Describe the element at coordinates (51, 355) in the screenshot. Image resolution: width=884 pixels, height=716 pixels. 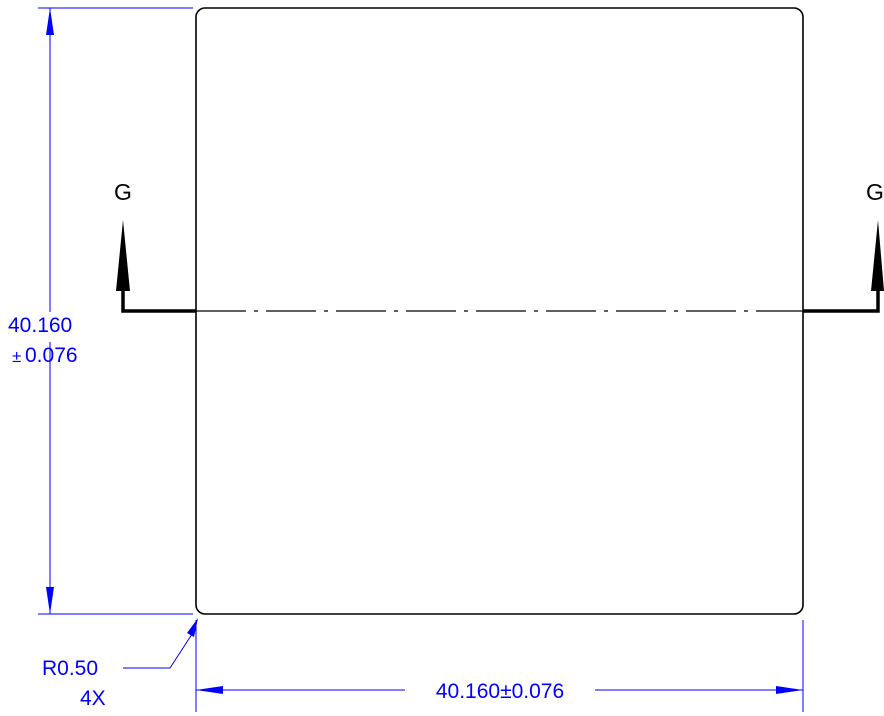
I see `vertical-dimension-tolerance: 0.076` at that location.